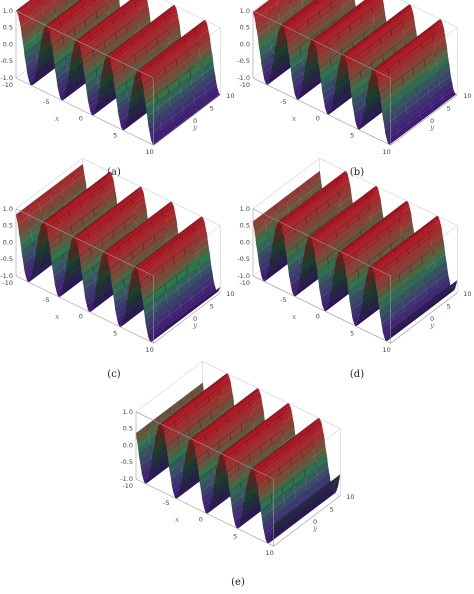 This screenshot has height=594, width=474. What do you see at coordinates (195, 121) in the screenshot?
I see `y-tick-label: 0` at bounding box center [195, 121].